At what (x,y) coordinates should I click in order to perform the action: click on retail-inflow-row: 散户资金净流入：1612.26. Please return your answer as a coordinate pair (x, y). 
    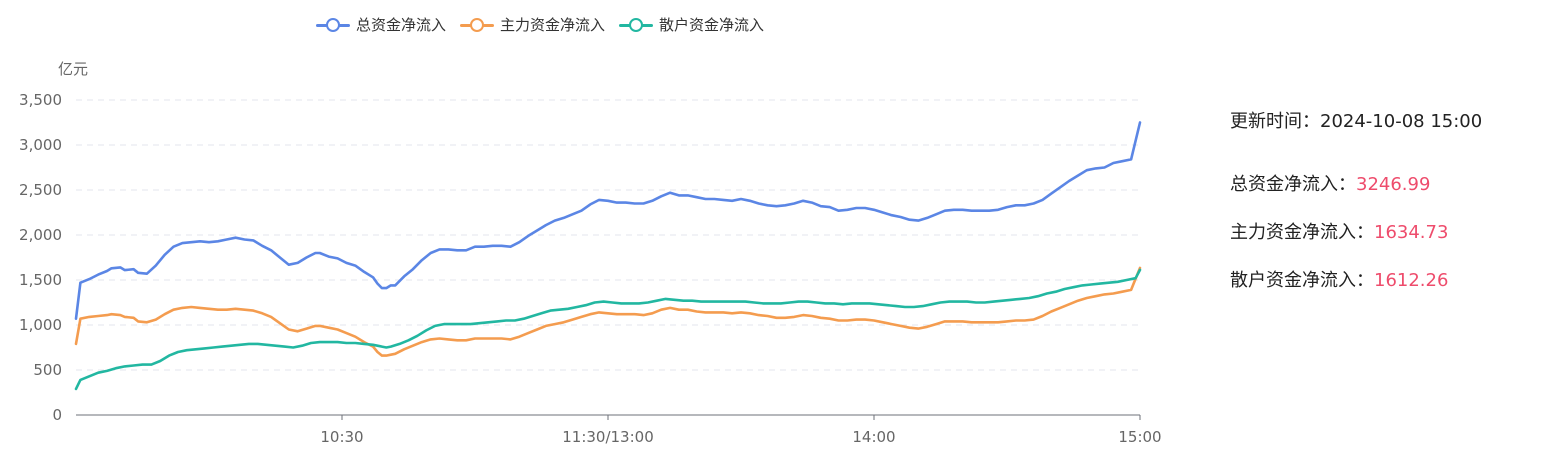
    Looking at the image, I should click on (1339, 279).